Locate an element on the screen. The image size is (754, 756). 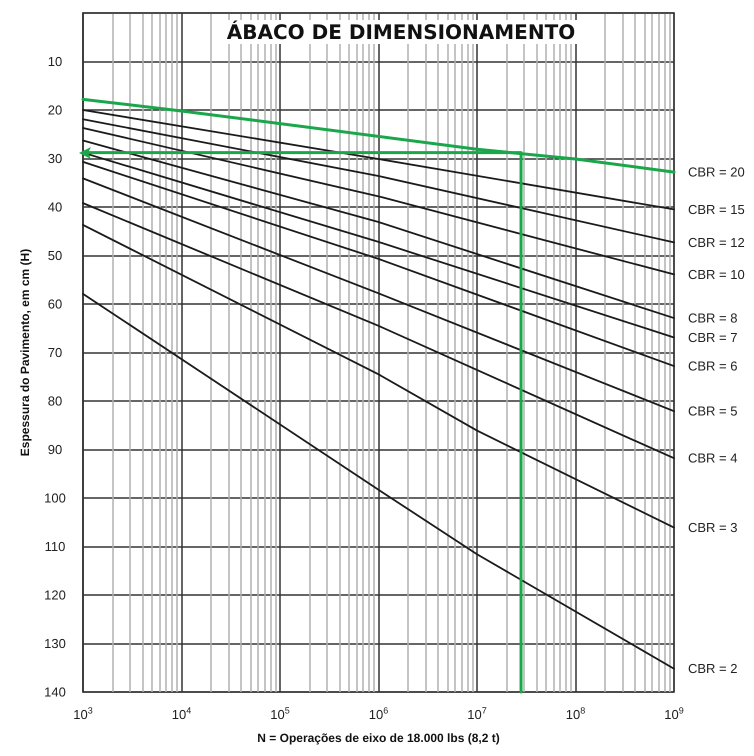
y-tick-label: 90 is located at coordinates (55, 449).